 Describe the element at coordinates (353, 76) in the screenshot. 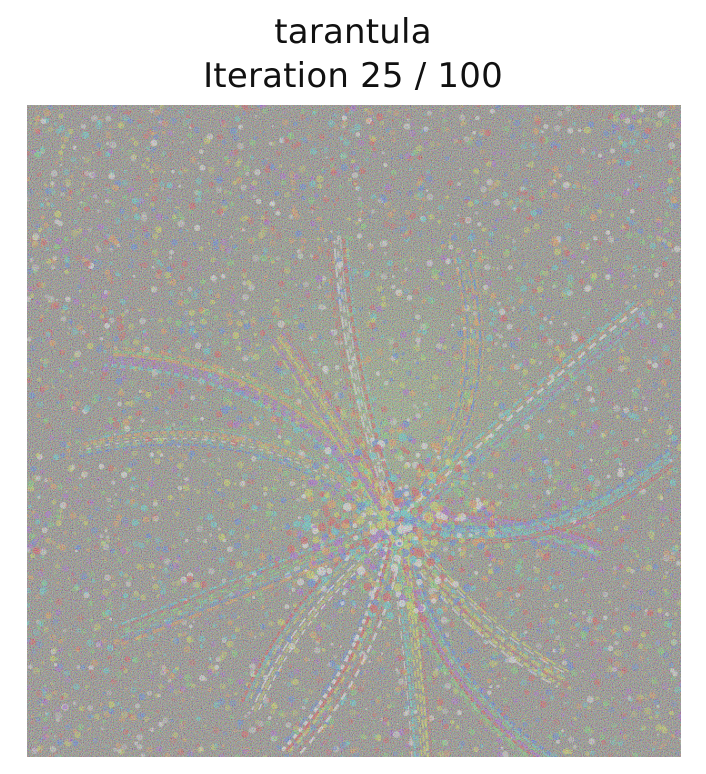

I see `iteration-counter: Iteration 25 / 100` at that location.